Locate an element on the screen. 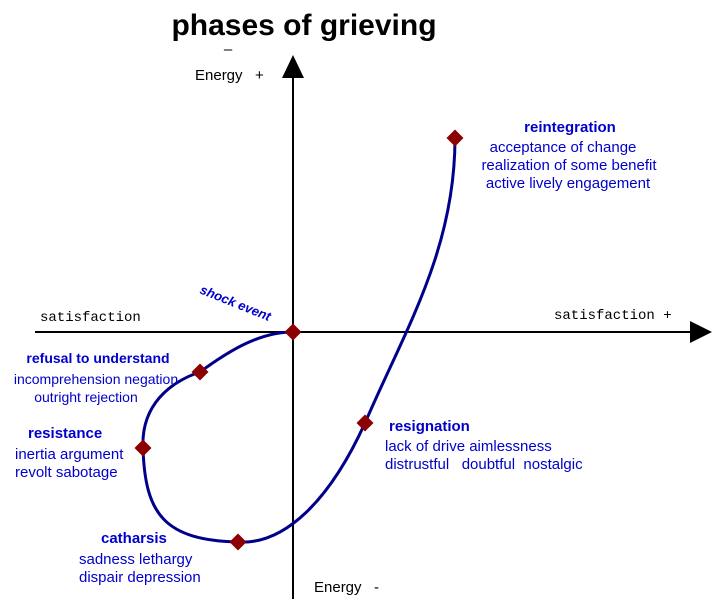 The image size is (714, 599). y-axis-arrowhead is located at coordinates (293, 66).